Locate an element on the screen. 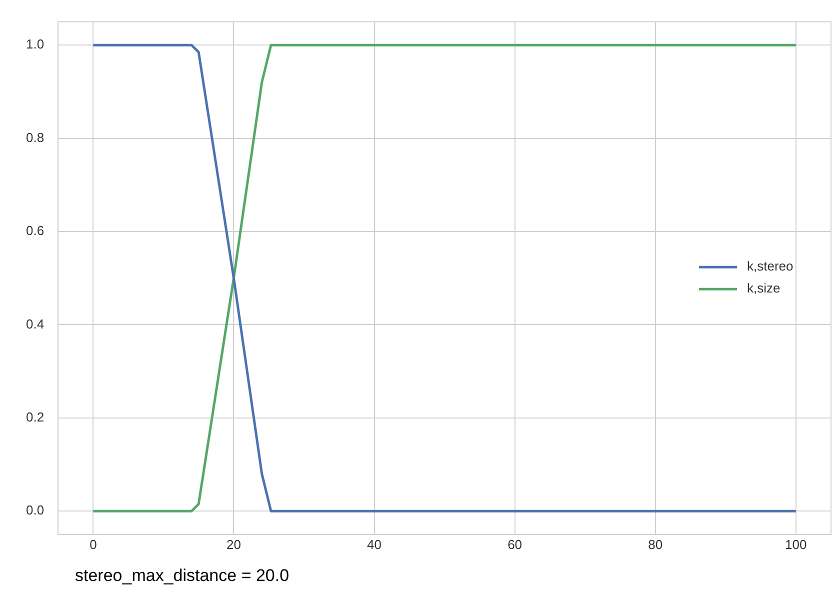 Image resolution: width=833 pixels, height=592 pixels. y-tick-label: 1.0 is located at coordinates (35, 44).